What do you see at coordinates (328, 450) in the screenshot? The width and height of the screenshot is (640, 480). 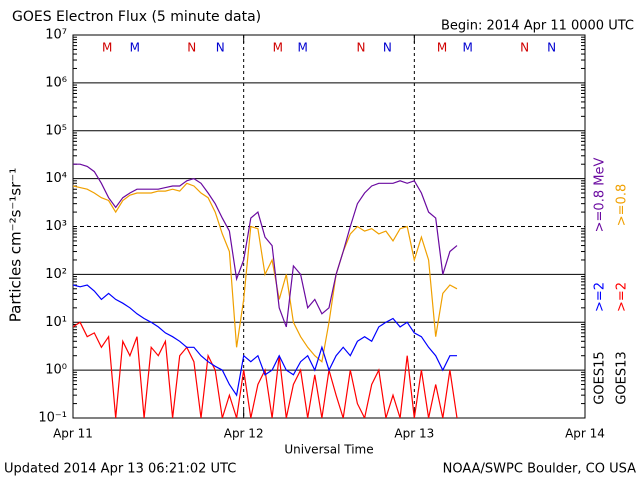 I see `x-axis-label: Universal Time` at bounding box center [328, 450].